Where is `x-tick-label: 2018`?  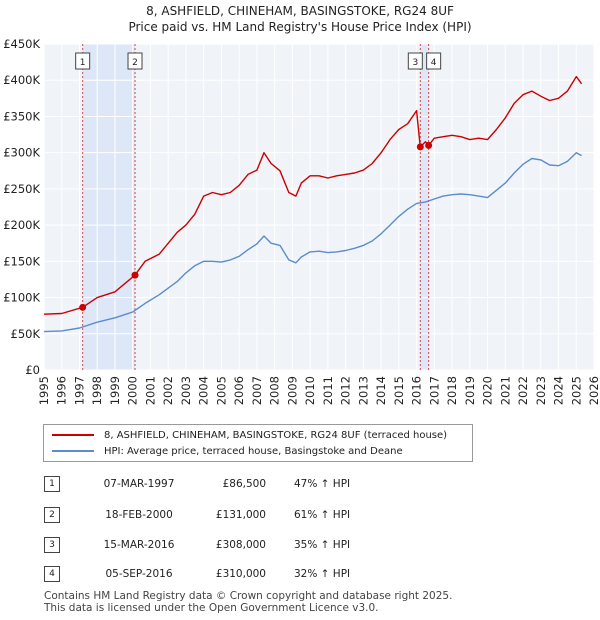 x-tick-label: 2018 is located at coordinates (452, 390).